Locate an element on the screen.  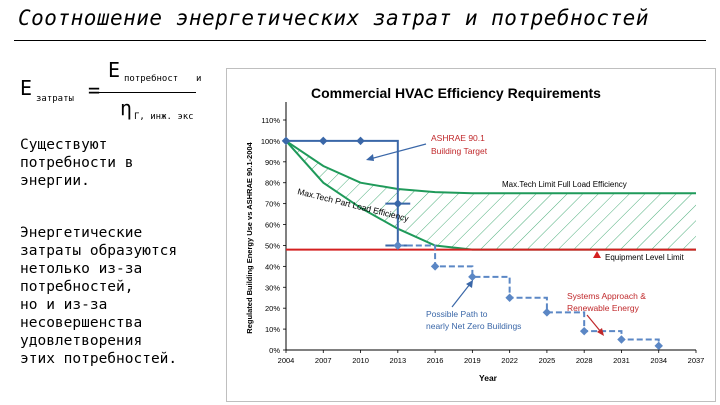
x-tick-label: 2031 is located at coordinates (621, 360).